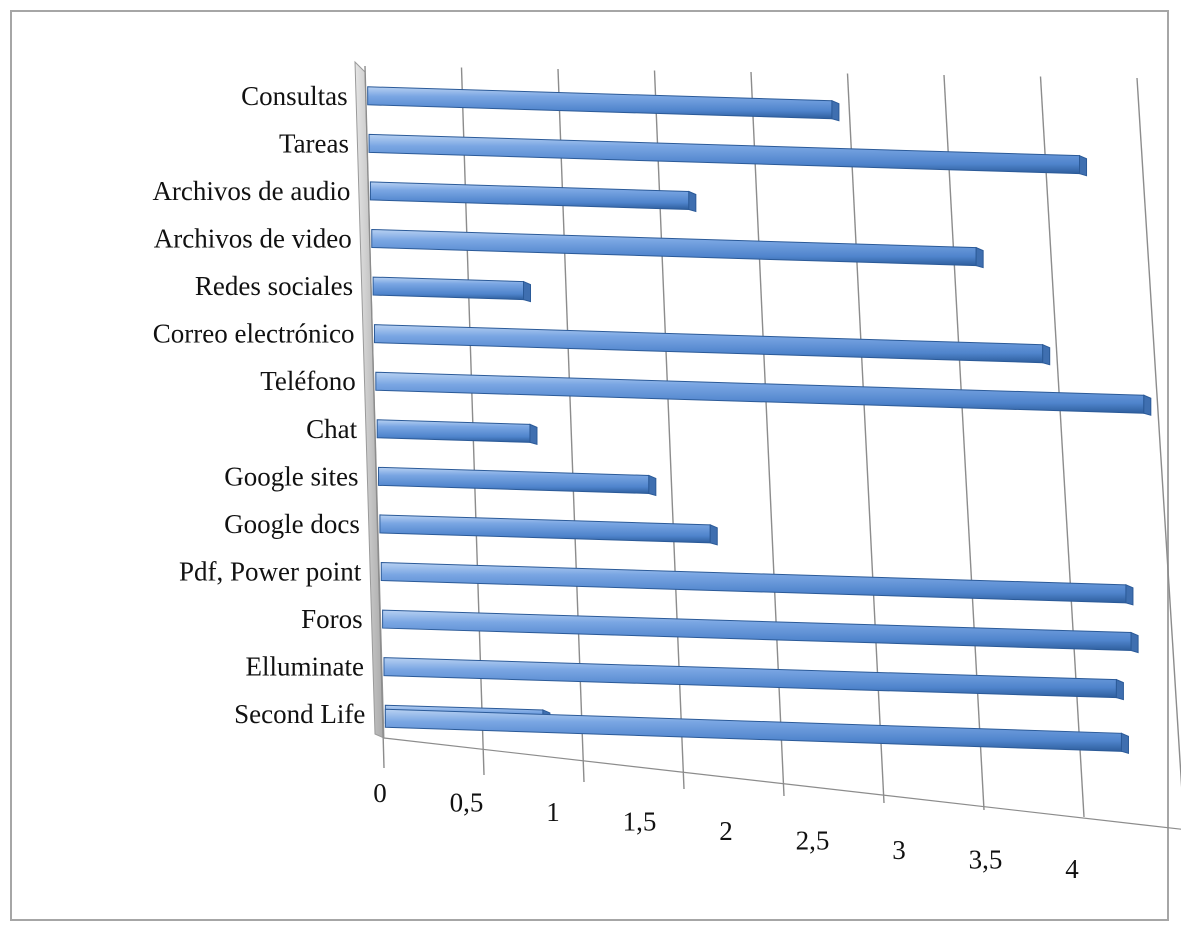 The width and height of the screenshot is (1181, 933). What do you see at coordinates (1072, 869) in the screenshot?
I see `tick-label-4: 4` at bounding box center [1072, 869].